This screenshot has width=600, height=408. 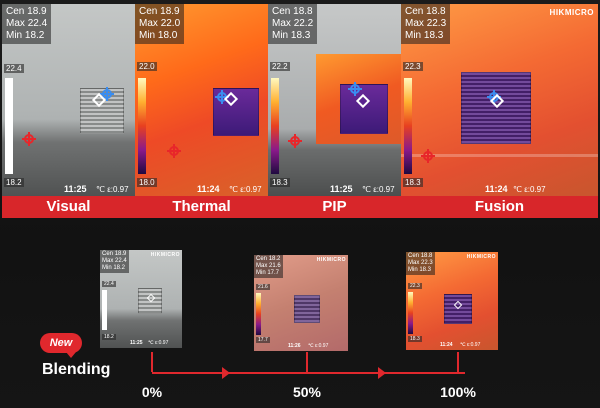 I want to click on max-temp: 22.2, so click(x=303, y=23).